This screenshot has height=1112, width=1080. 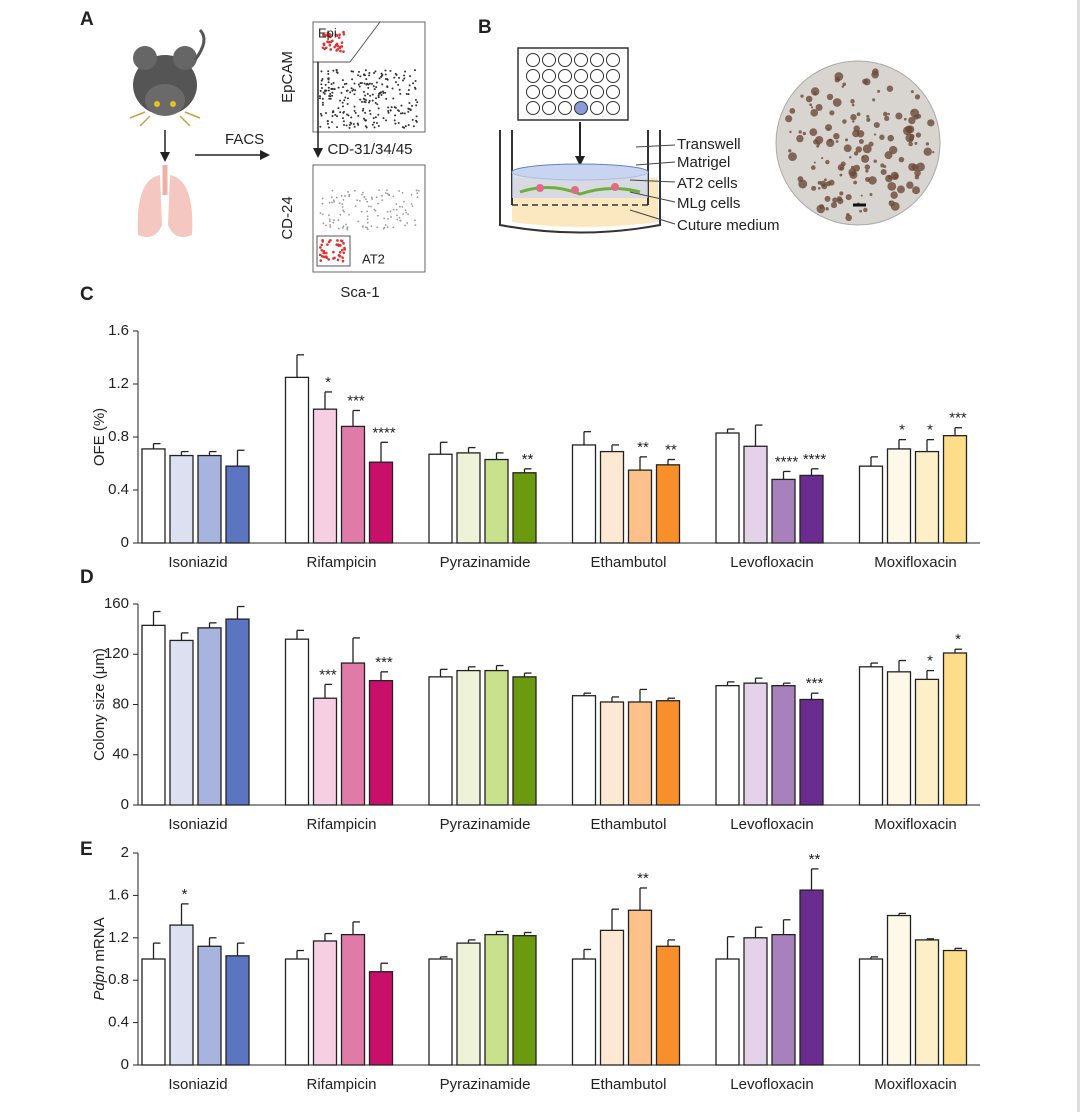 I want to click on y-tick-label: 2, so click(x=125, y=852).